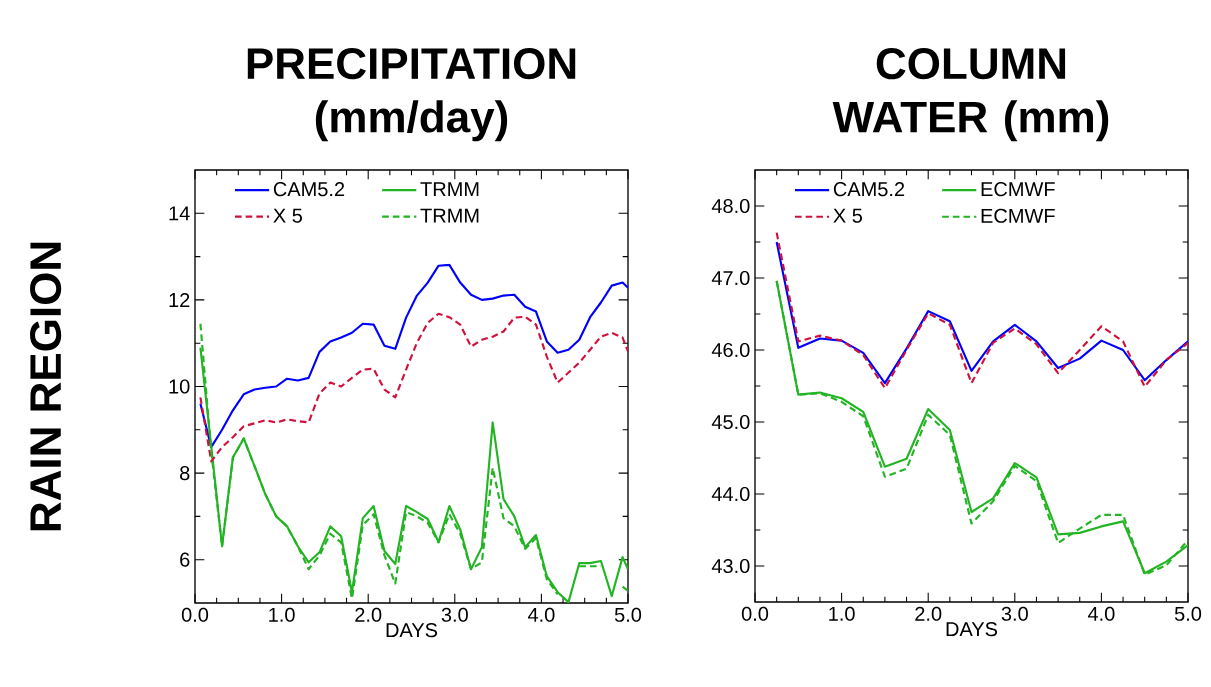 Image resolution: width=1211 pixels, height=687 pixels. What do you see at coordinates (179, 213) in the screenshot?
I see `y-tick-label: 14` at bounding box center [179, 213].